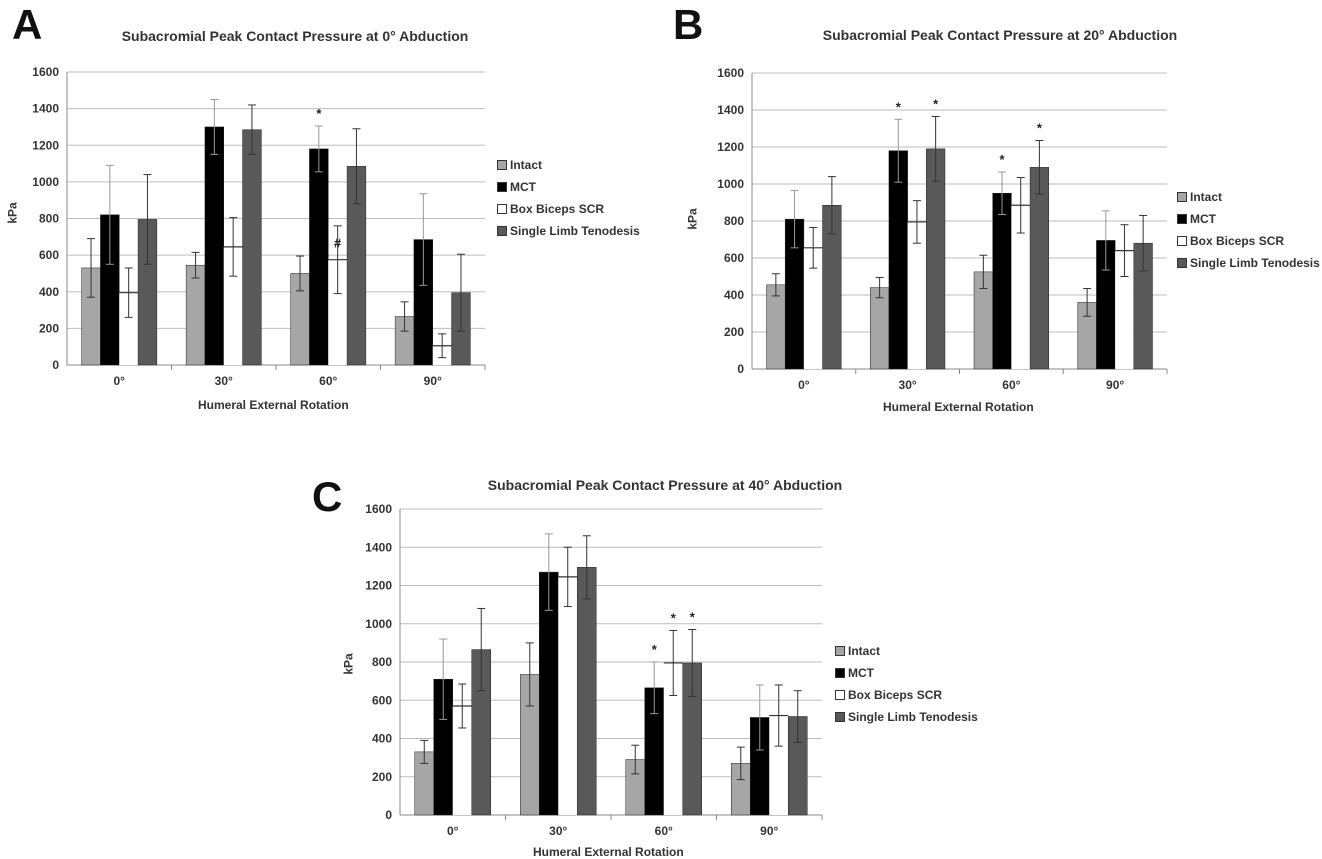 The width and height of the screenshot is (1322, 859). What do you see at coordinates (1011, 385) in the screenshot?
I see `x-tick-label: 60°` at bounding box center [1011, 385].